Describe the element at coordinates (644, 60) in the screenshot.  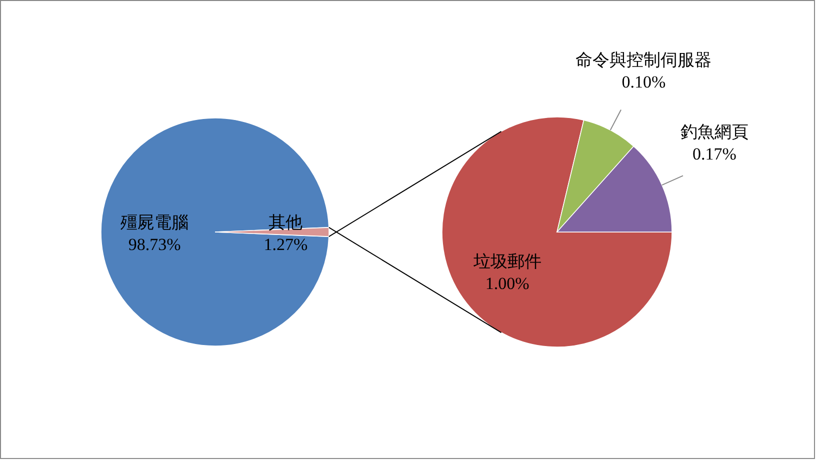
I see `slice-label: 命令與控制伺服器` at that location.